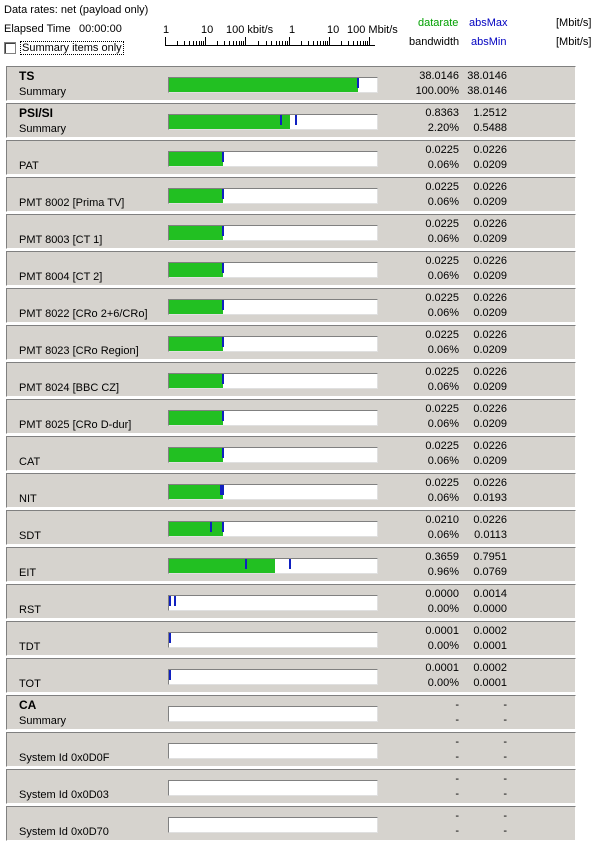  I want to click on table-row: CA Summary - - - -, so click(291, 712).